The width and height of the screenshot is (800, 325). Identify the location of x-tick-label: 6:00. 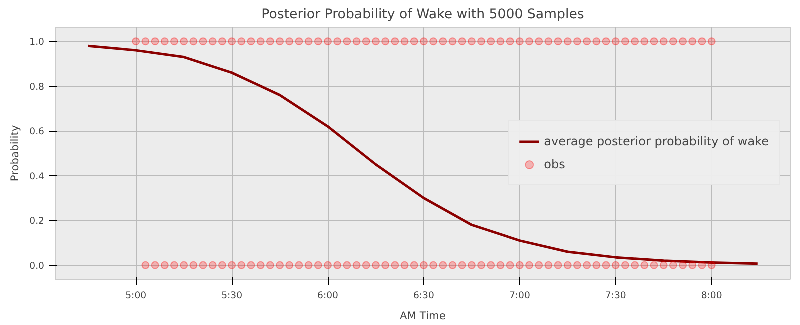
(328, 296).